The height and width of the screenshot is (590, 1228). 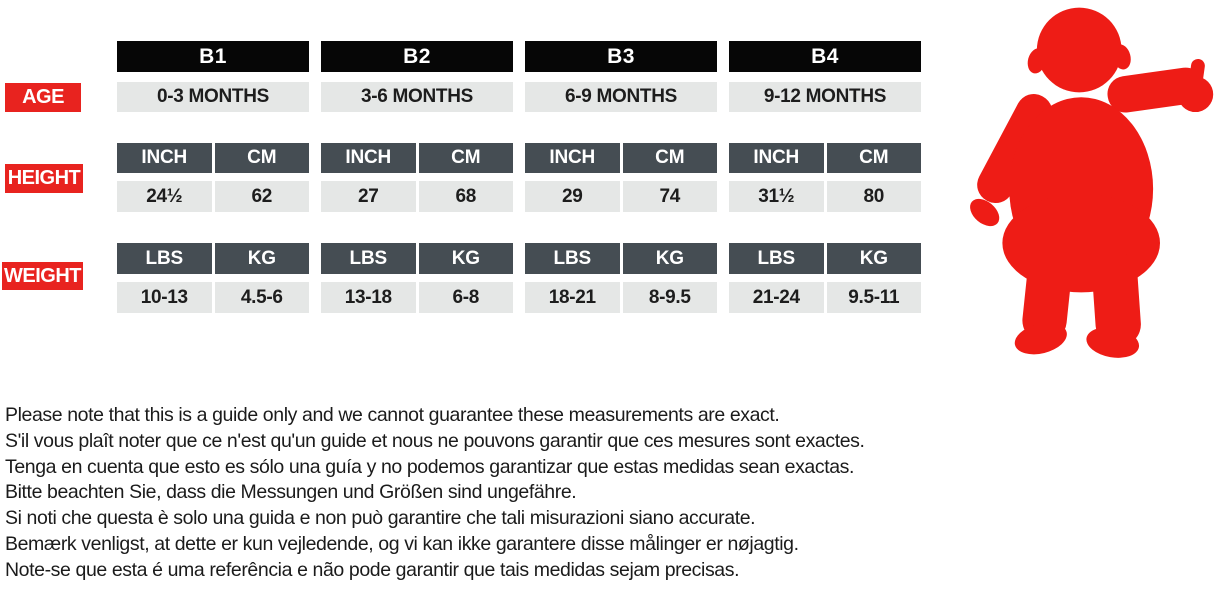 I want to click on weight-lbs-value: 18-21, so click(x=572, y=297).